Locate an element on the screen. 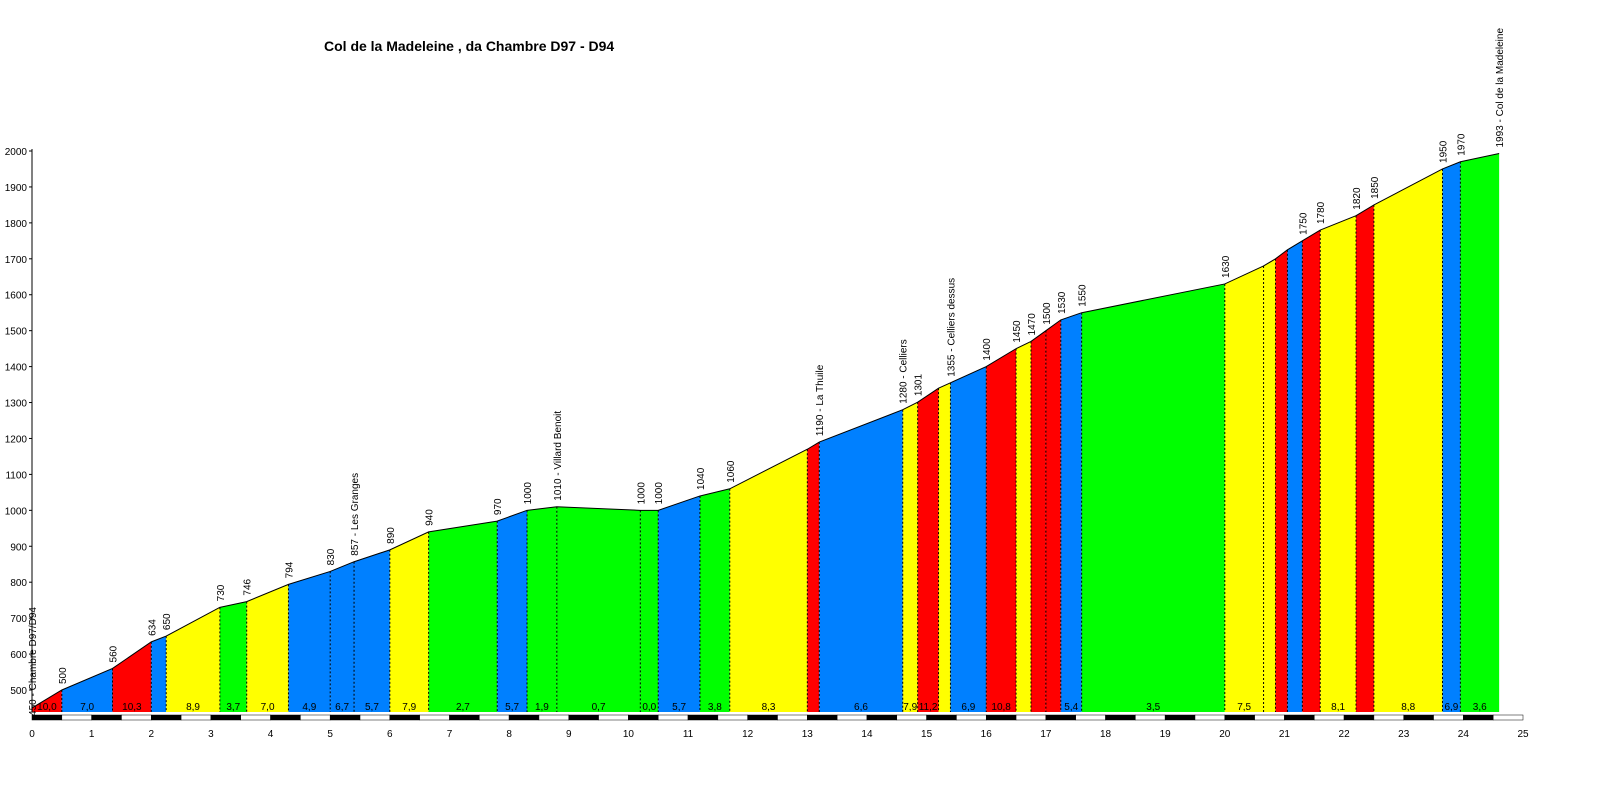 Image resolution: width=1600 pixels, height=800 pixels. elevation-label: 1970 is located at coordinates (1461, 144).